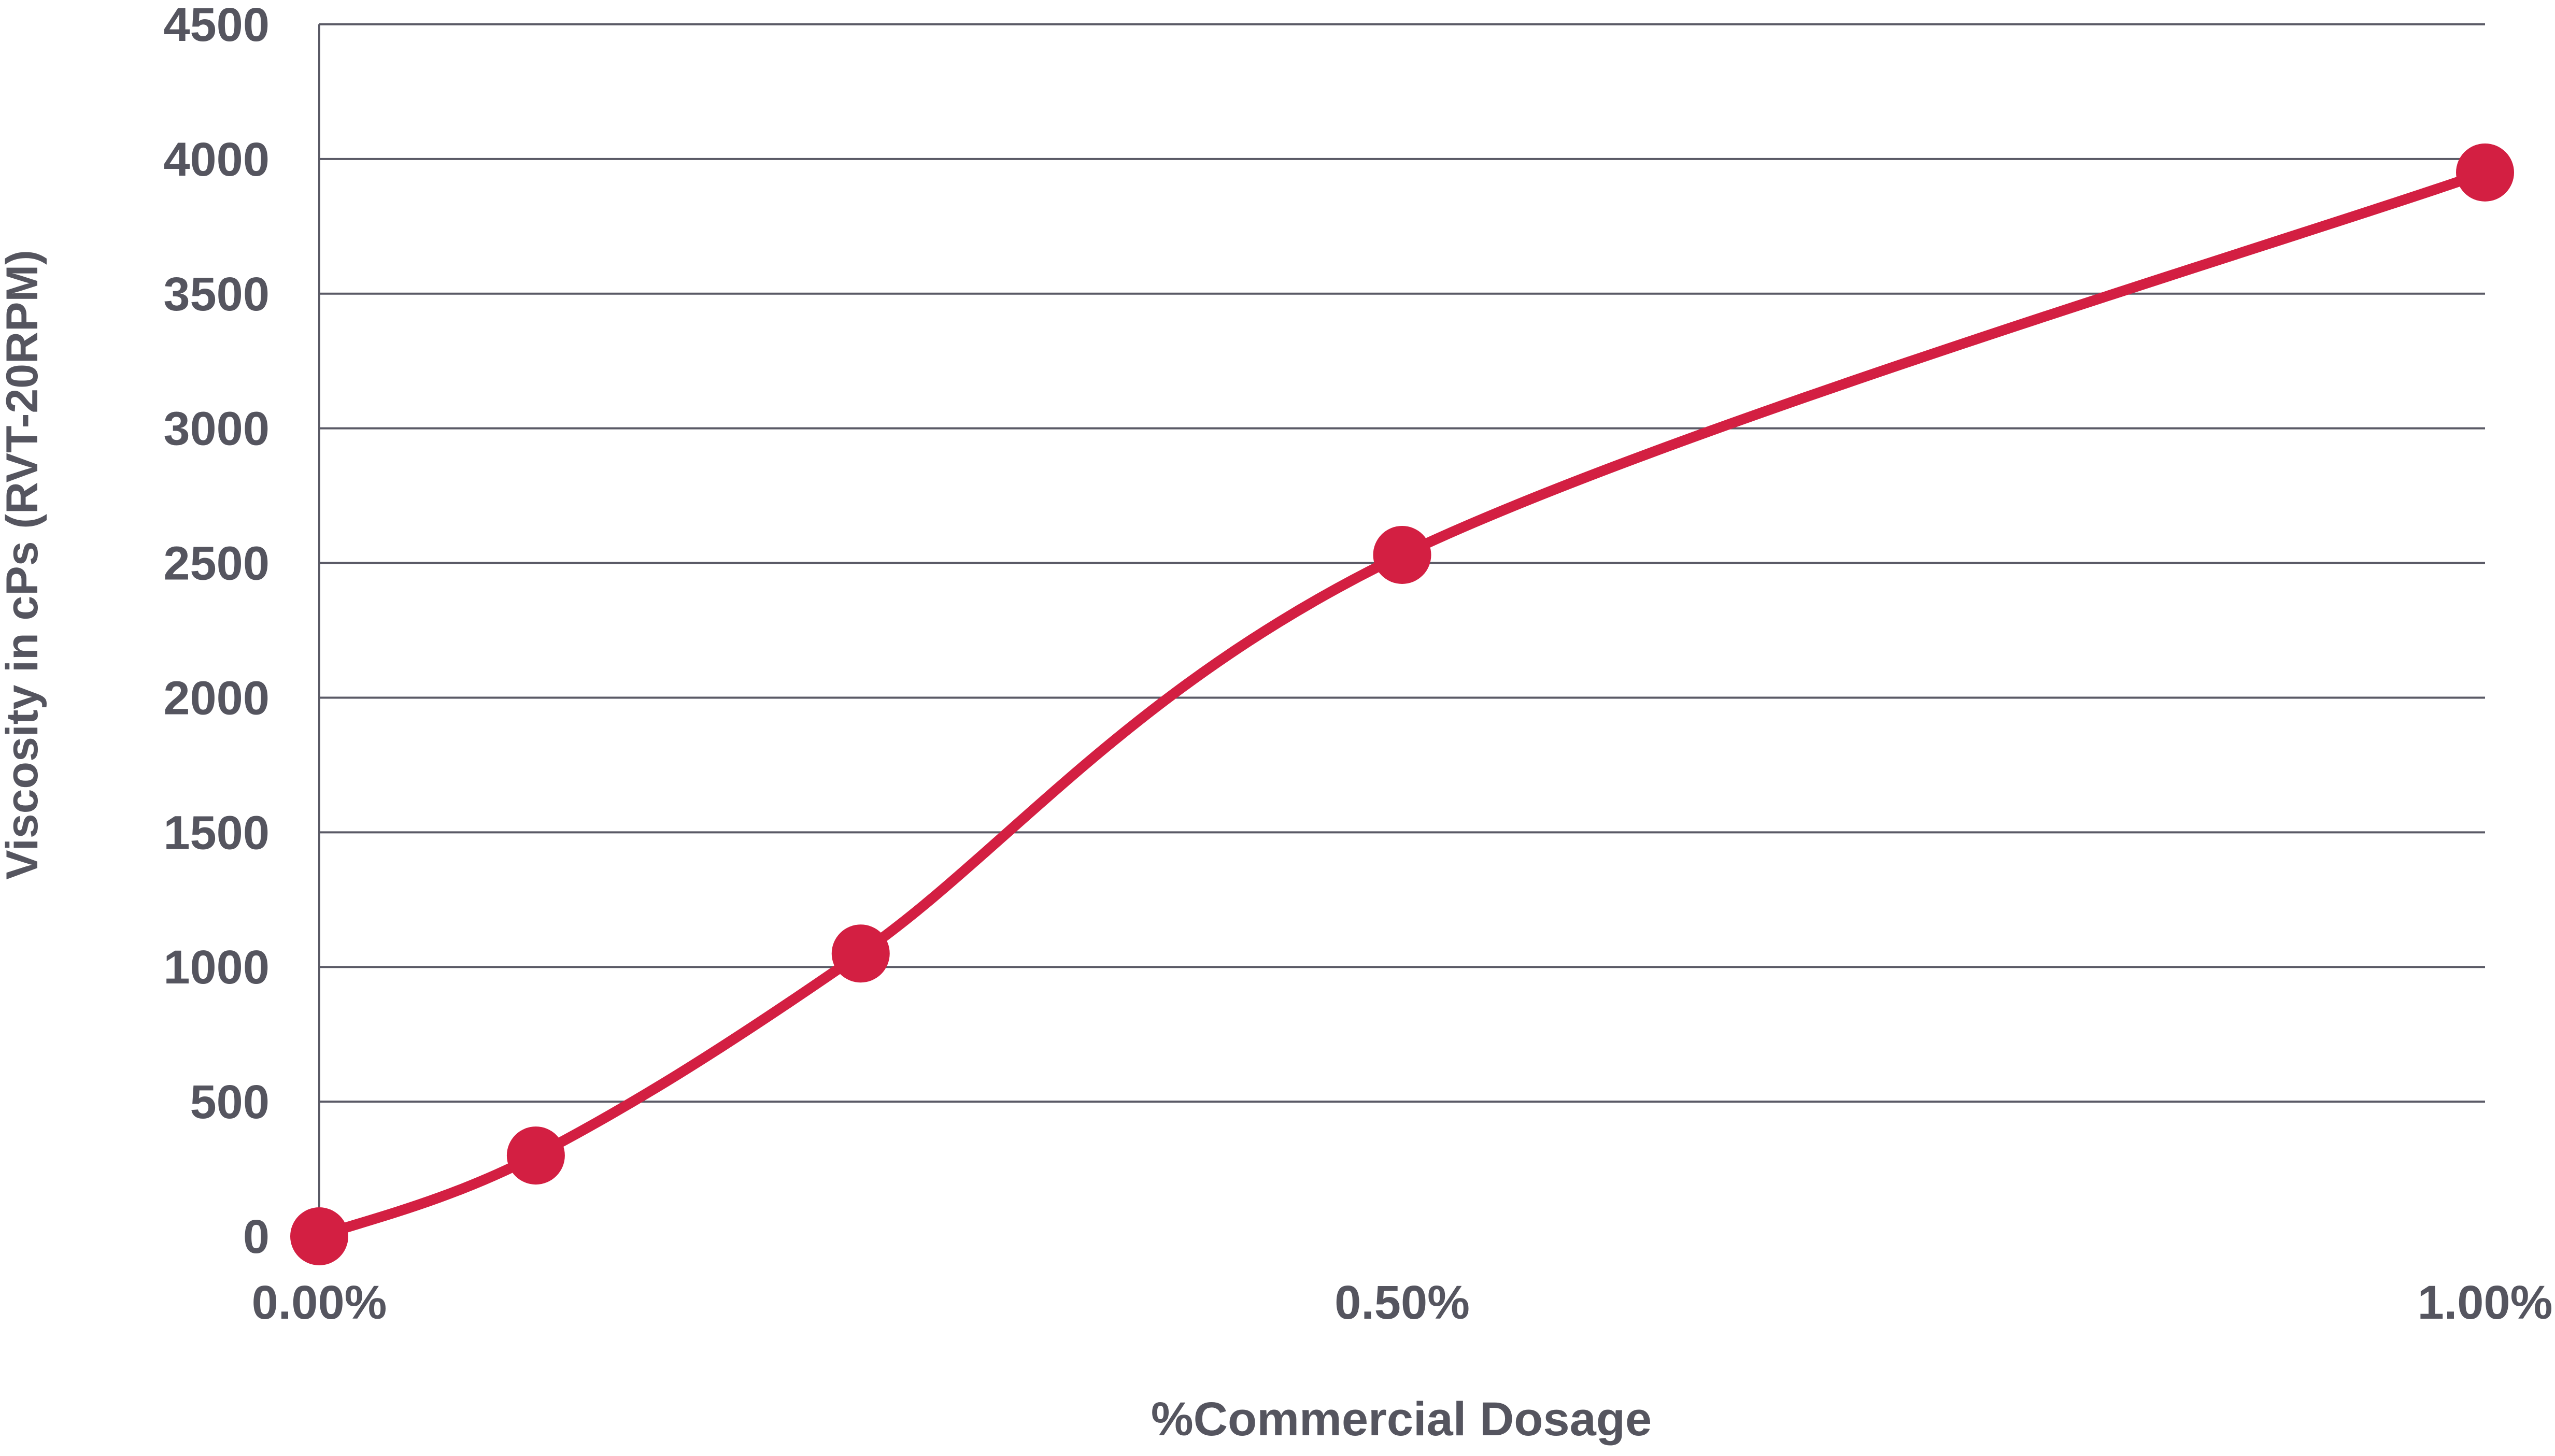 Image resolution: width=2555 pixels, height=1456 pixels. What do you see at coordinates (216, 294) in the screenshot?
I see `y-tick-label: 3500` at bounding box center [216, 294].